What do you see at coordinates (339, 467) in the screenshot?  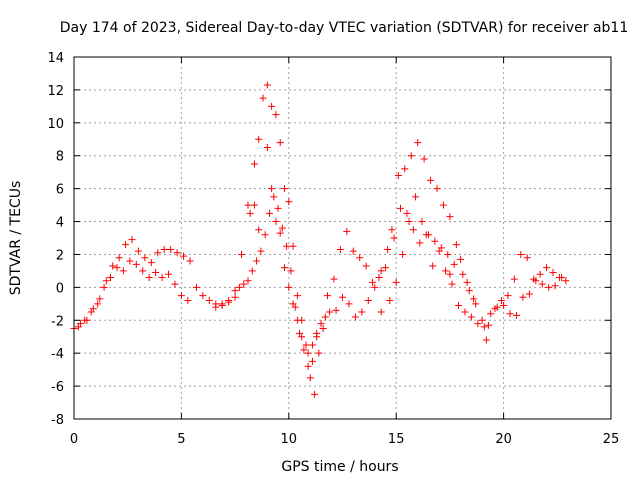 I see `x-axis-label: GPS time / hours` at bounding box center [339, 467].